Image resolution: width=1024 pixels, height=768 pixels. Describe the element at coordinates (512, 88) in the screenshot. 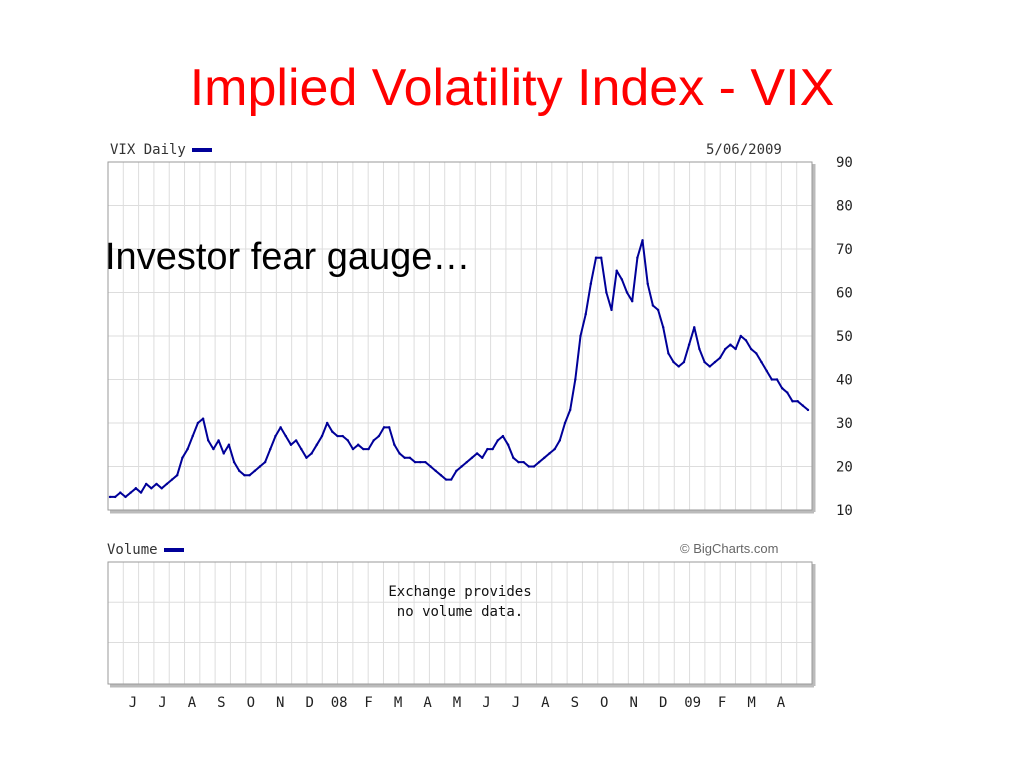

I see `slide-title: Implied Volatility Index - VIX` at that location.